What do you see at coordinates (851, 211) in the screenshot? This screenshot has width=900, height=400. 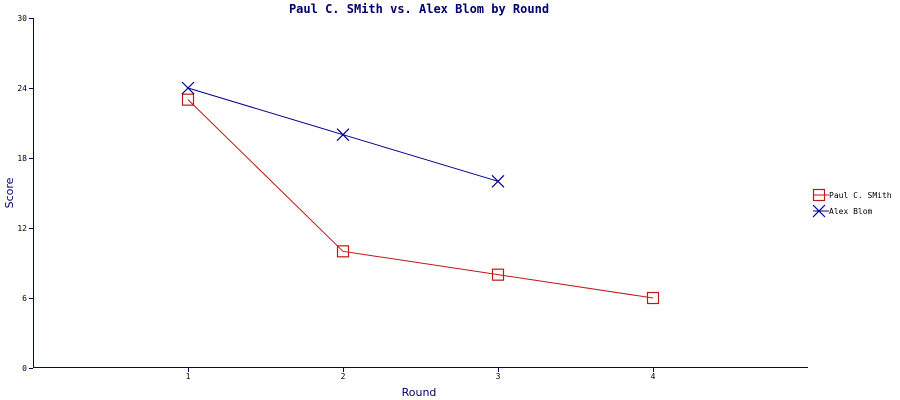 I see `legend-label: Alex Blom` at bounding box center [851, 211].